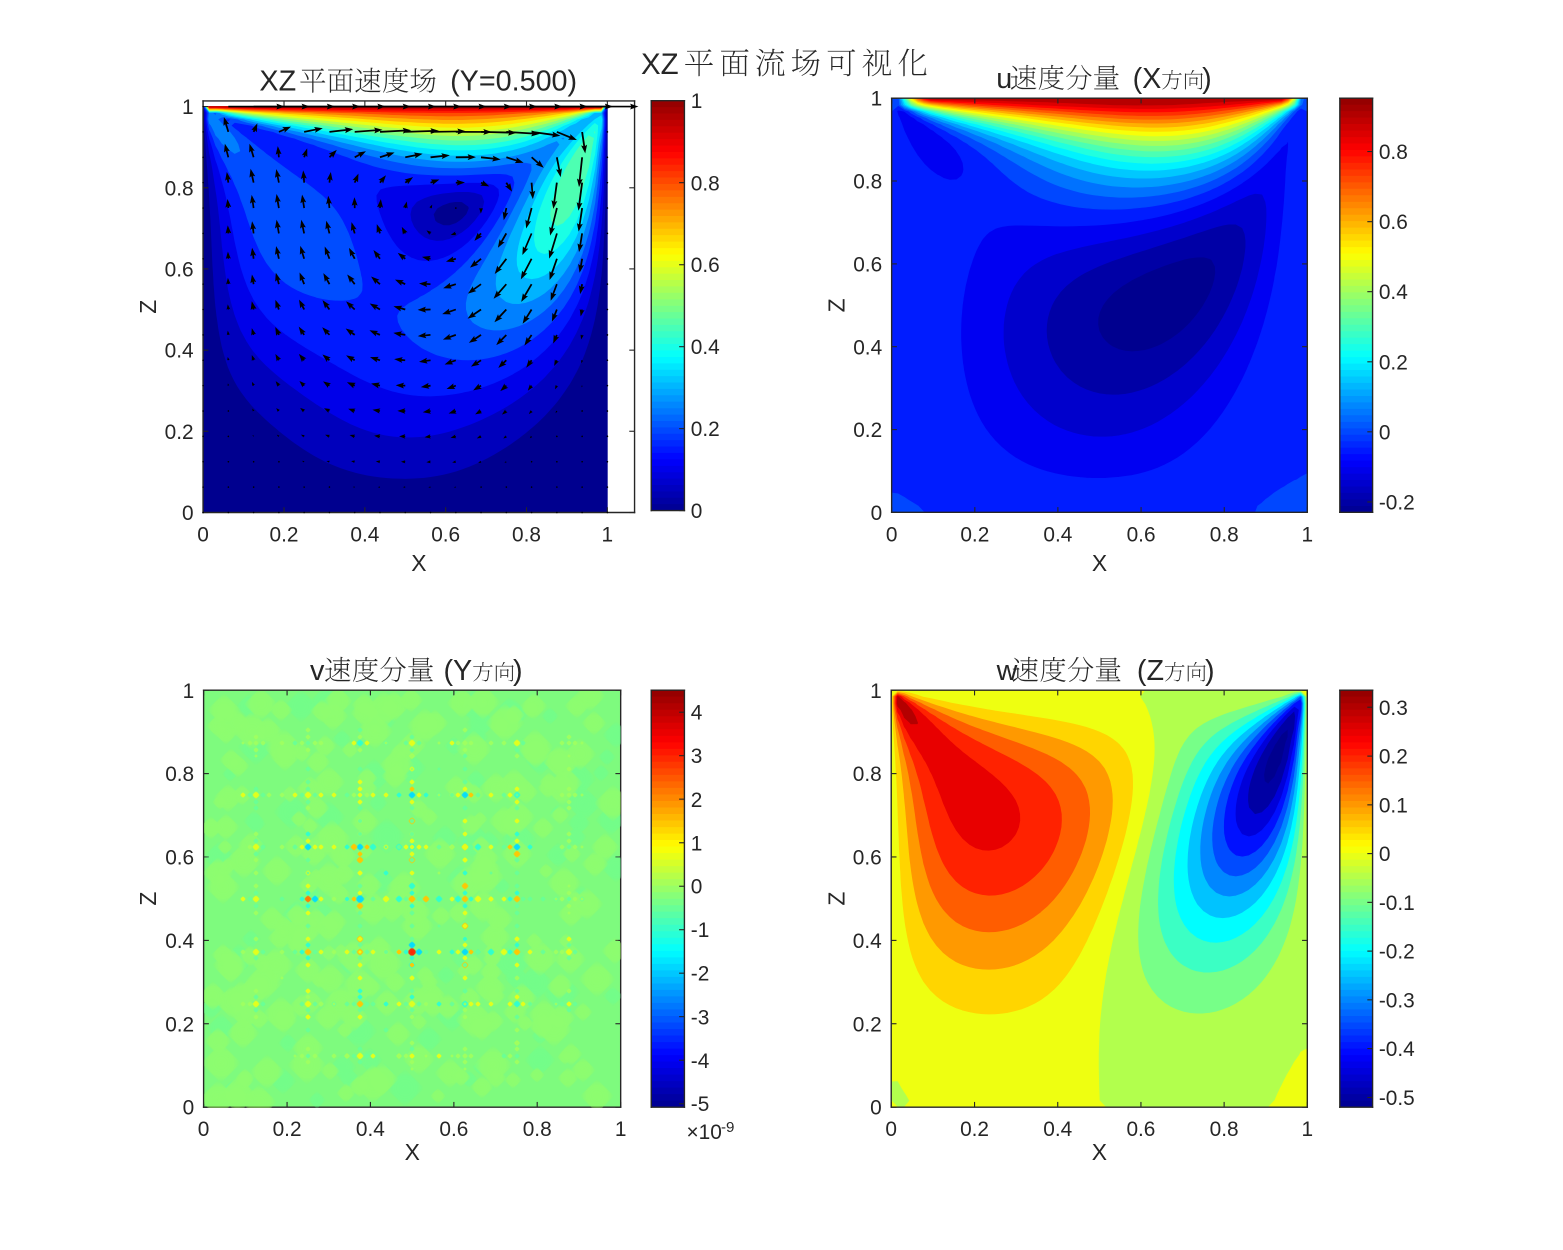  I want to click on svg-text: ×10, so click(704, 1132).